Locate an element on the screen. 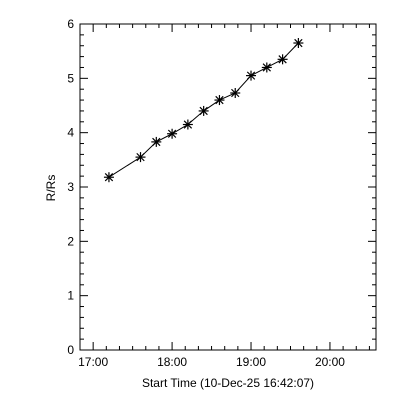  x-tick-label: 18:00 is located at coordinates (172, 362).